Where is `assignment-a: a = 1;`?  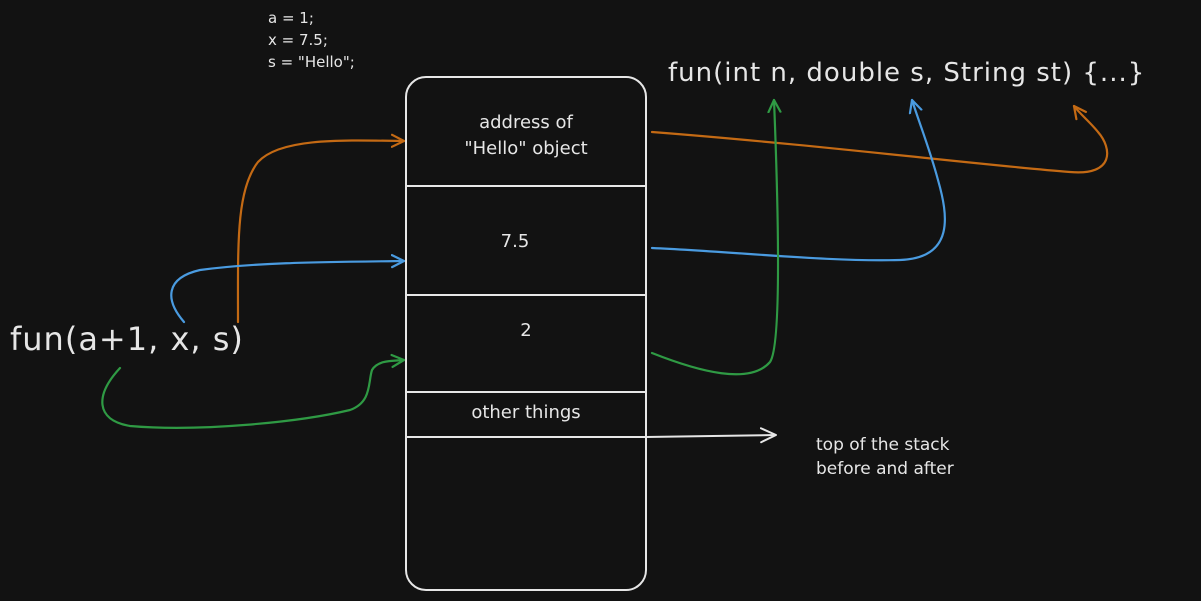
assignment-a: a = 1; is located at coordinates (291, 18).